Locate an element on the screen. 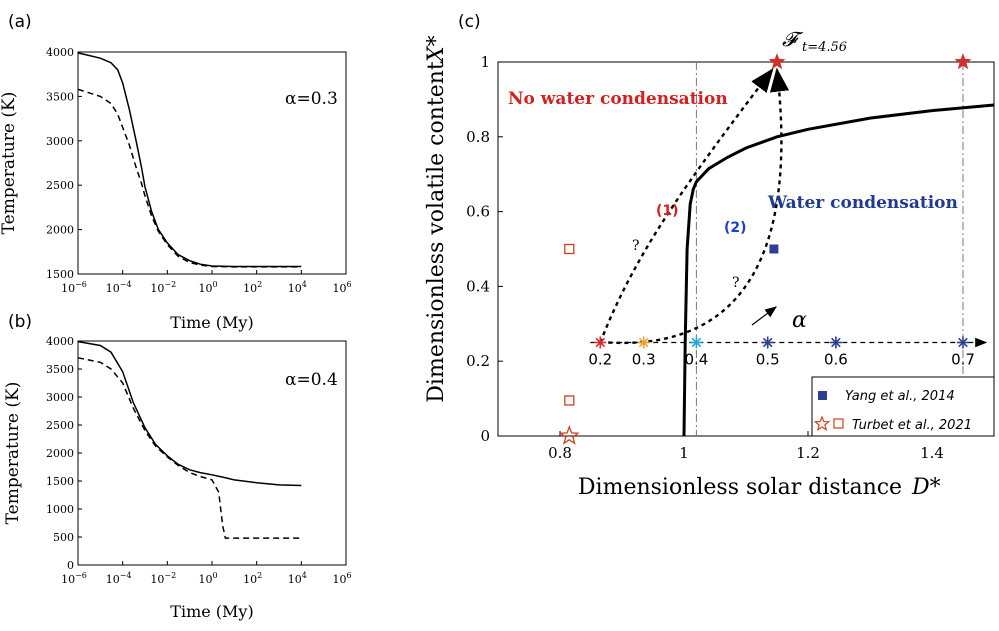 The height and width of the screenshot is (631, 999). legend-yang-marker is located at coordinates (822, 395).